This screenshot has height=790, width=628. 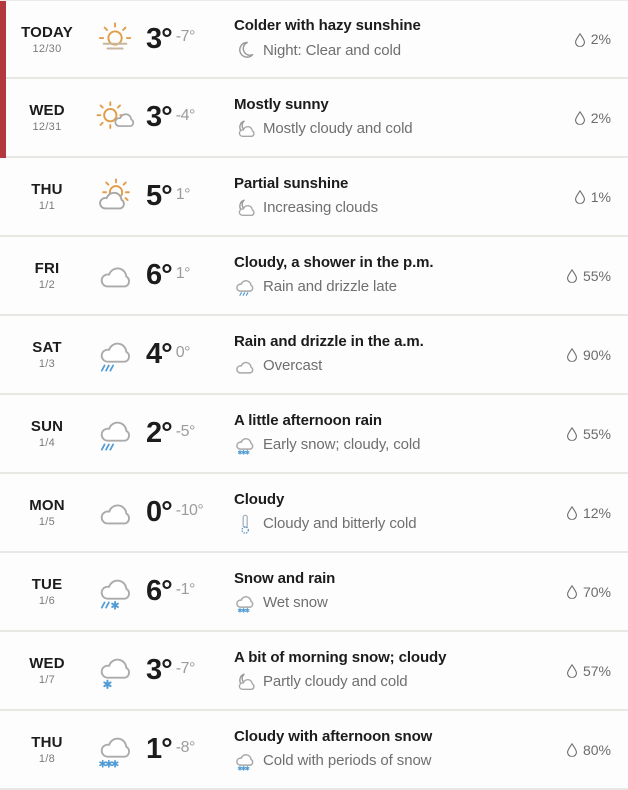 What do you see at coordinates (47, 426) in the screenshot?
I see `day-name: SUN` at bounding box center [47, 426].